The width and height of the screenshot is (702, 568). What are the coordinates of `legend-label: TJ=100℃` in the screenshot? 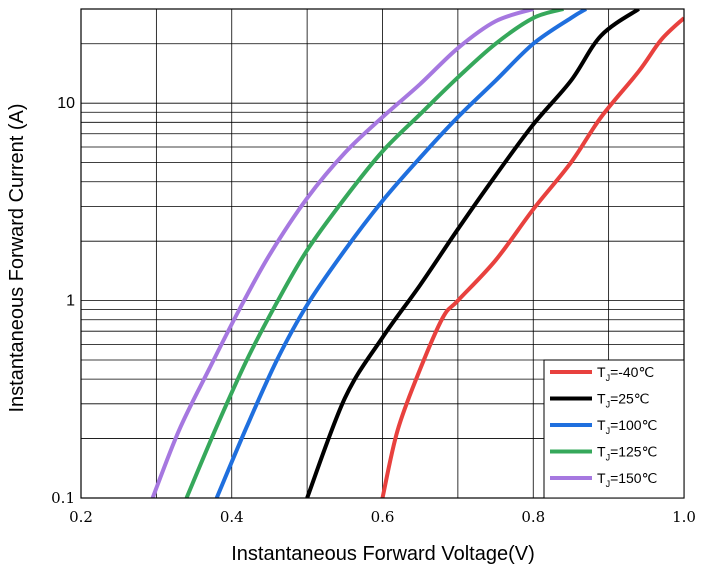 It's located at (627, 426).